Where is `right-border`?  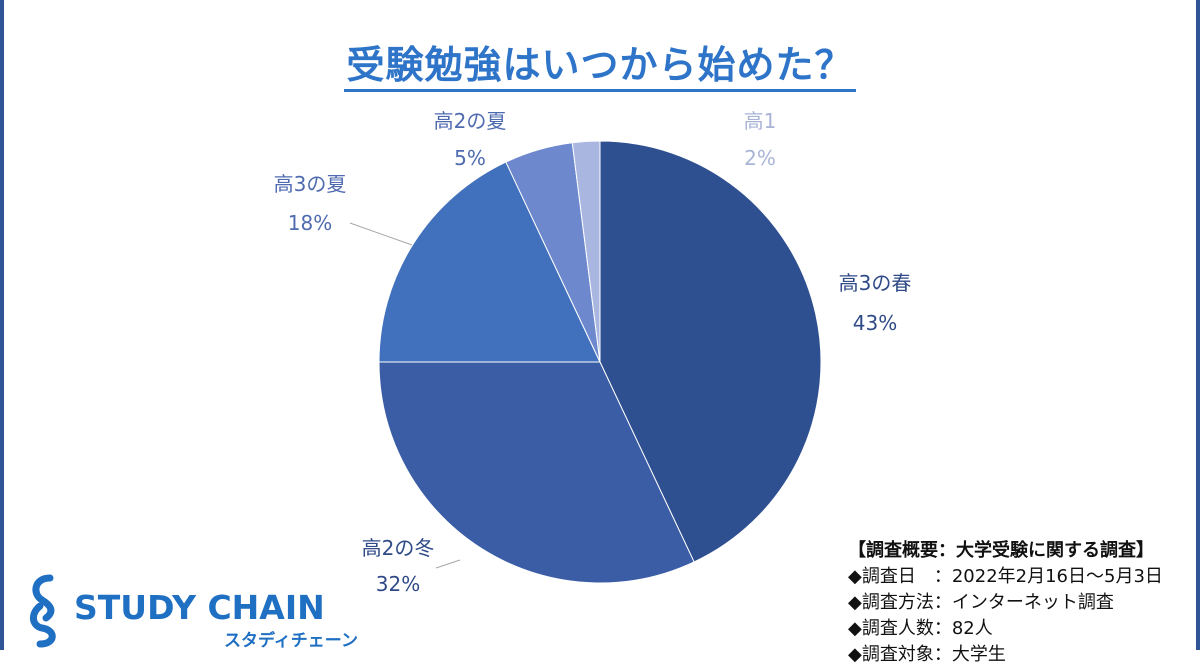 right-border is located at coordinates (1198, 325).